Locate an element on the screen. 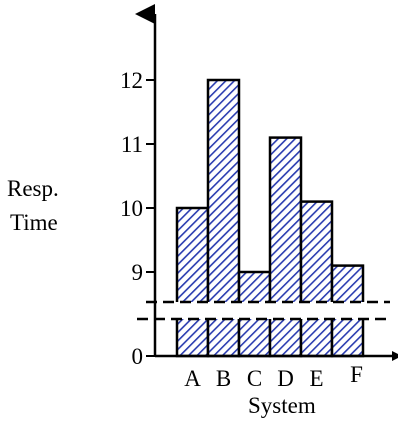  y-tick-label: 0 is located at coordinates (138, 356).